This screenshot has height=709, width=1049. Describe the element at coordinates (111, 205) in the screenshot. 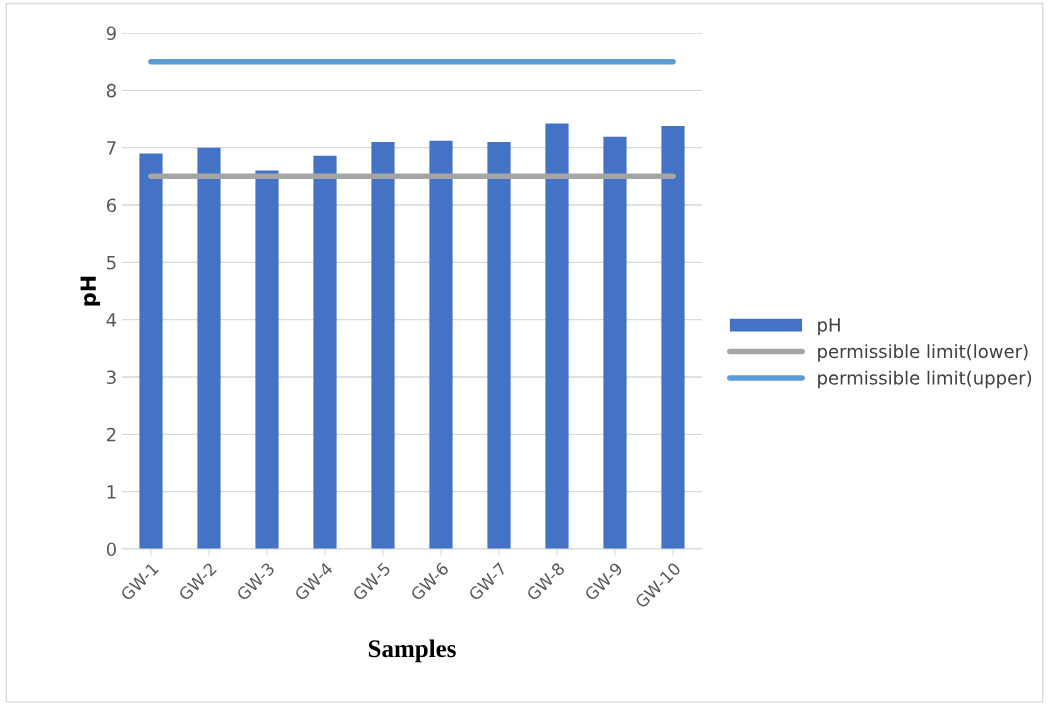

I see `y-tick-label: 6` at that location.